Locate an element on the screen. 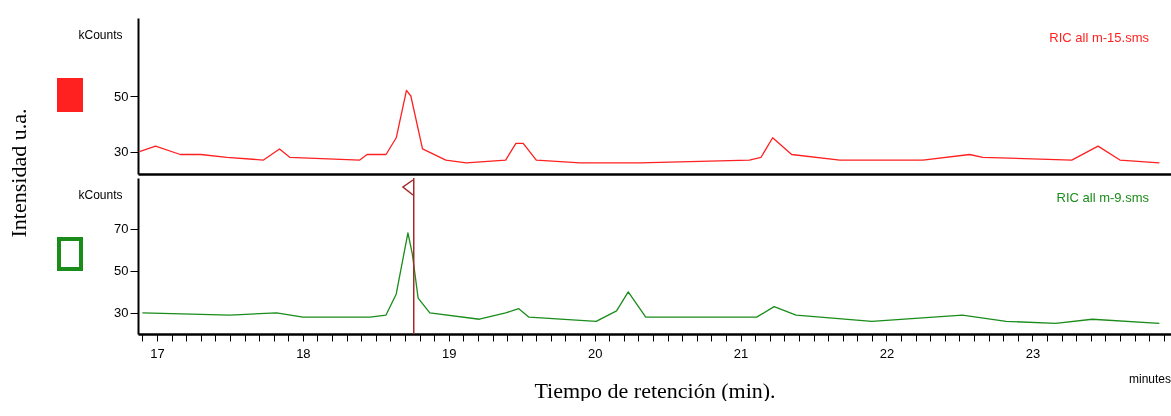 The image size is (1171, 416). y-tick-label: 70 is located at coordinates (121, 229).